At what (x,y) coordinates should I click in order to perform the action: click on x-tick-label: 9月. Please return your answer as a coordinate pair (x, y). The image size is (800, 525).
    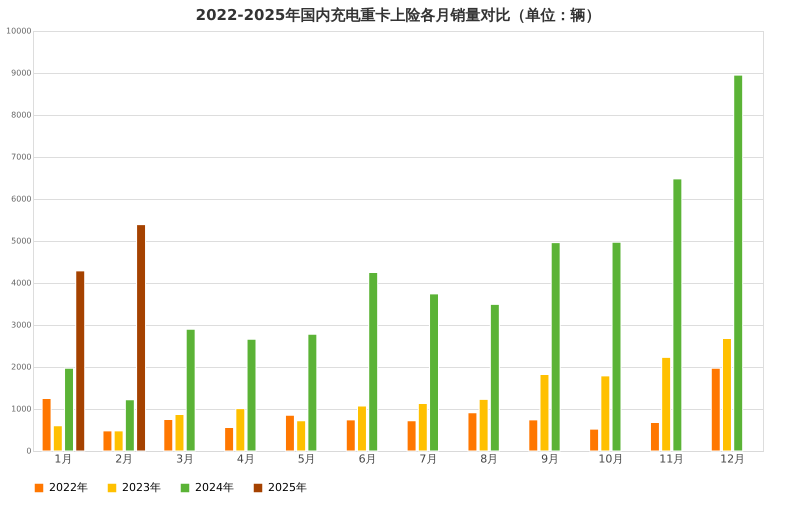
    Looking at the image, I should click on (550, 459).